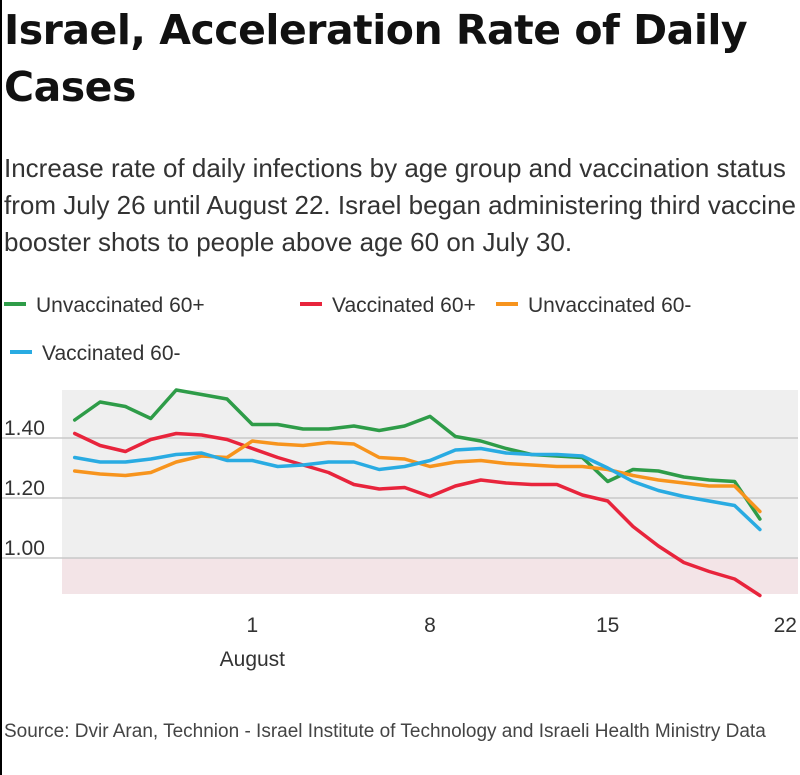 The height and width of the screenshot is (775, 800). What do you see at coordinates (311, 304) in the screenshot?
I see `legend-swatch-vaccinated-60-plus` at bounding box center [311, 304].